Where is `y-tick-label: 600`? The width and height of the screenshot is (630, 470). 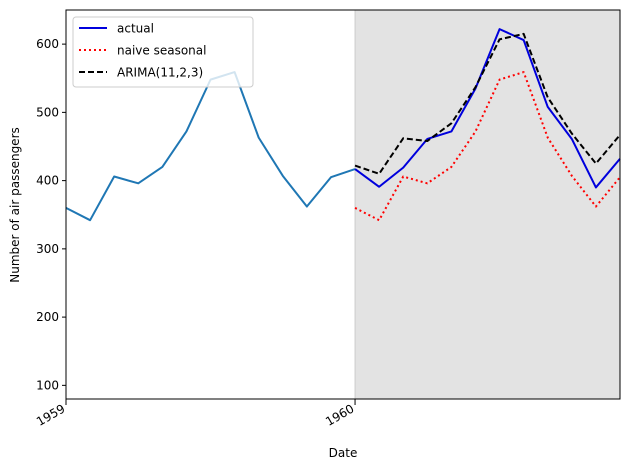 y-tick-label: 600 is located at coordinates (47, 44).